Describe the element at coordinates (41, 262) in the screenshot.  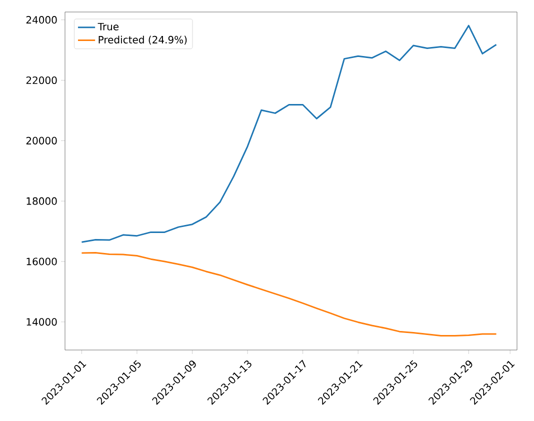
I see `y-tick-label: 16000` at that location.